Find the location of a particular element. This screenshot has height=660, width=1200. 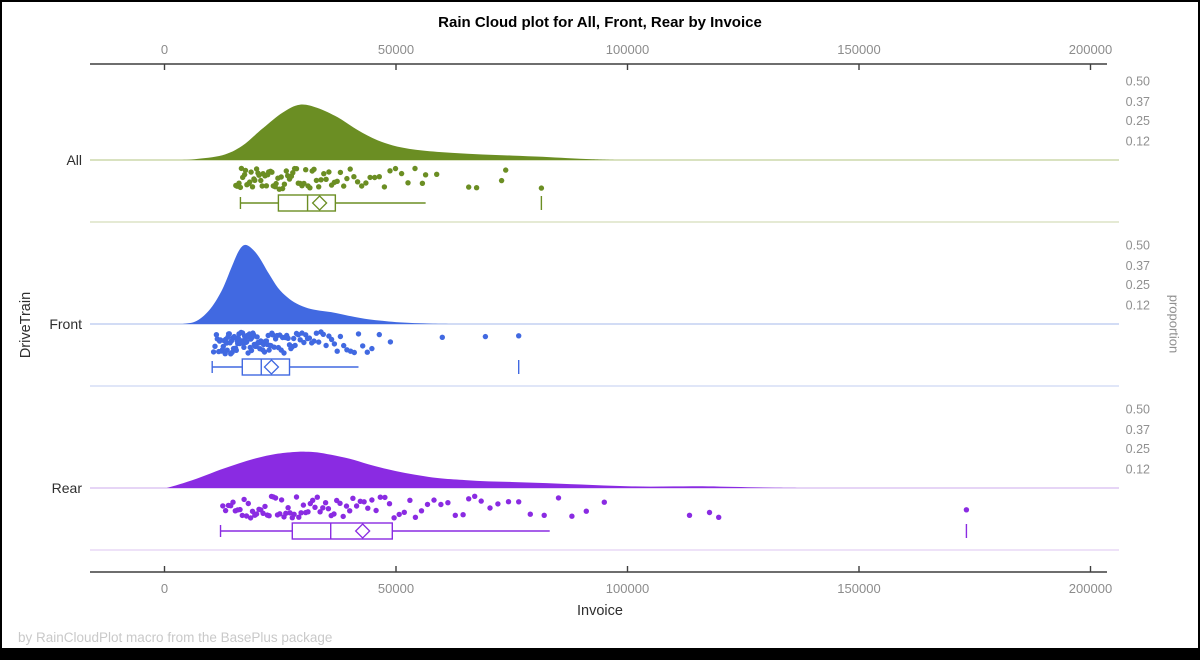

bottom-bar is located at coordinates (600, 653).